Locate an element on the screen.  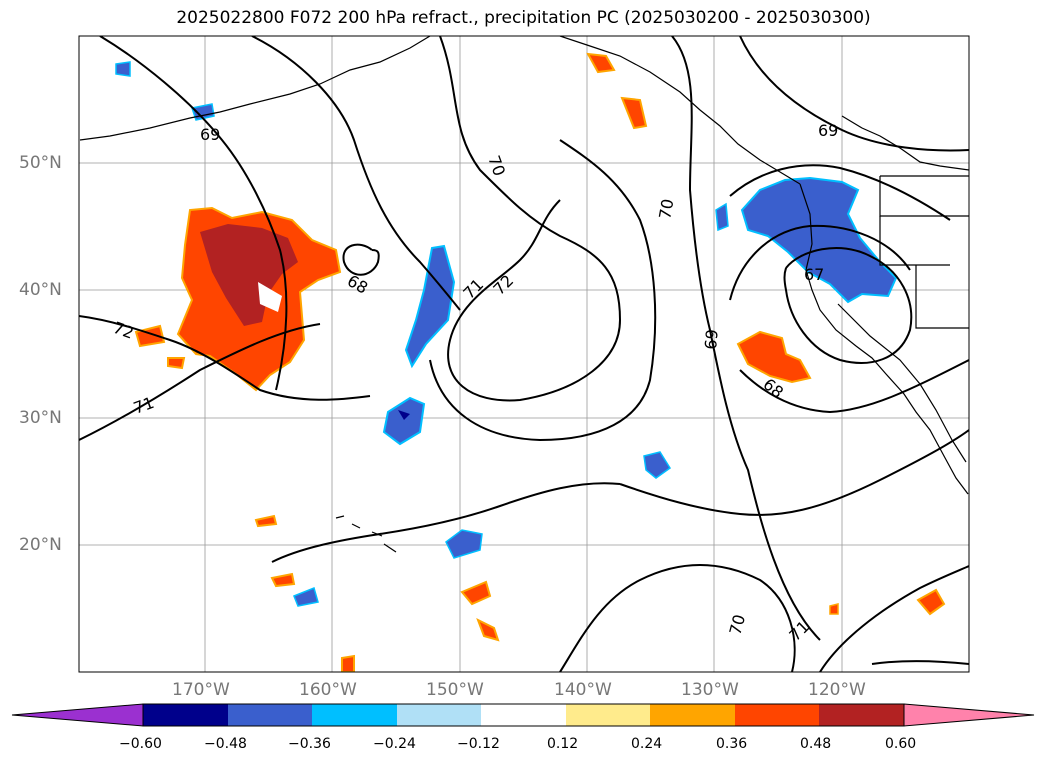
colorbar-tick-label: −0.24 is located at coordinates (394, 744).